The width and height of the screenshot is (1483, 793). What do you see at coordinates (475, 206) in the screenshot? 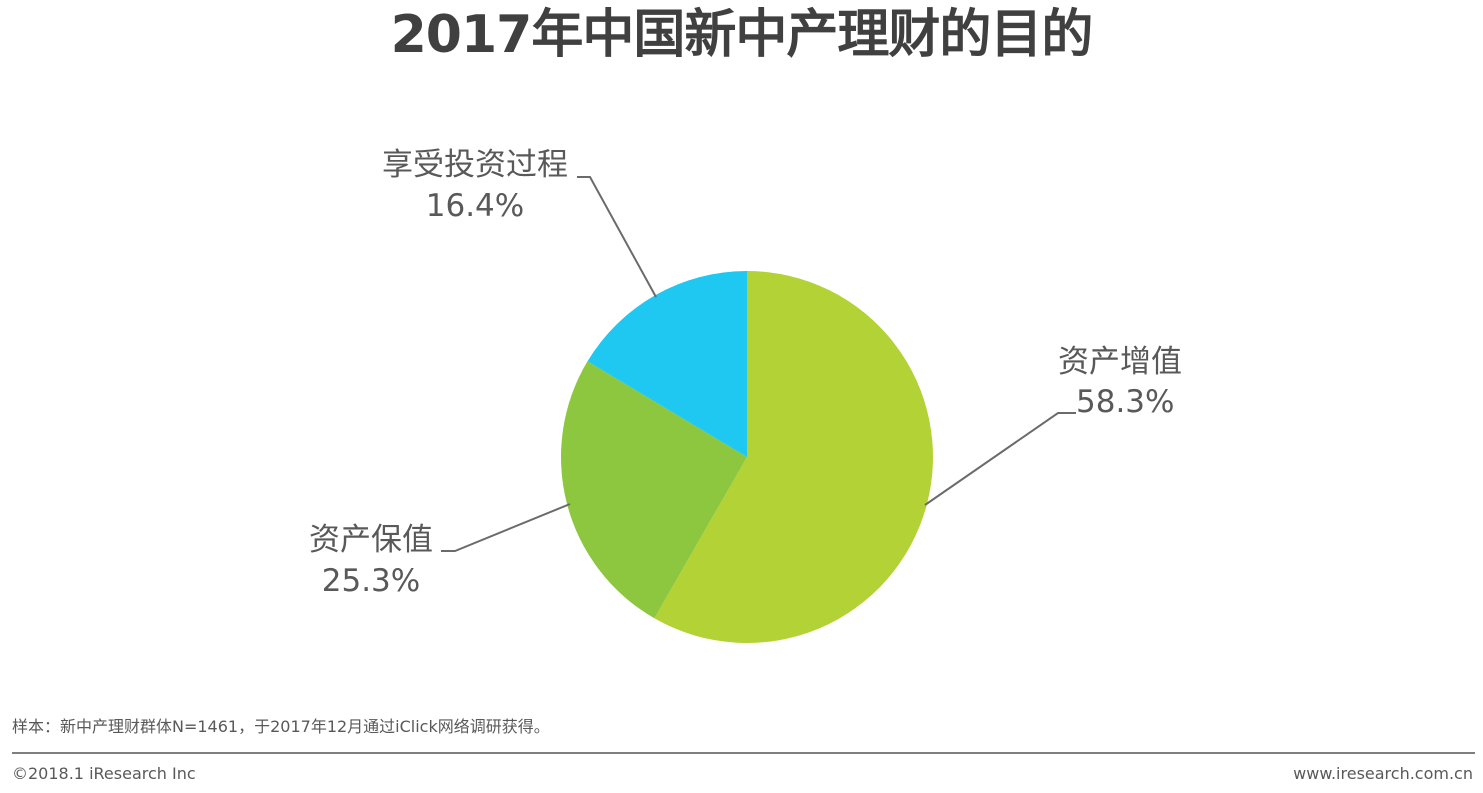
I see `slice-value-3: 16.4%` at bounding box center [475, 206].